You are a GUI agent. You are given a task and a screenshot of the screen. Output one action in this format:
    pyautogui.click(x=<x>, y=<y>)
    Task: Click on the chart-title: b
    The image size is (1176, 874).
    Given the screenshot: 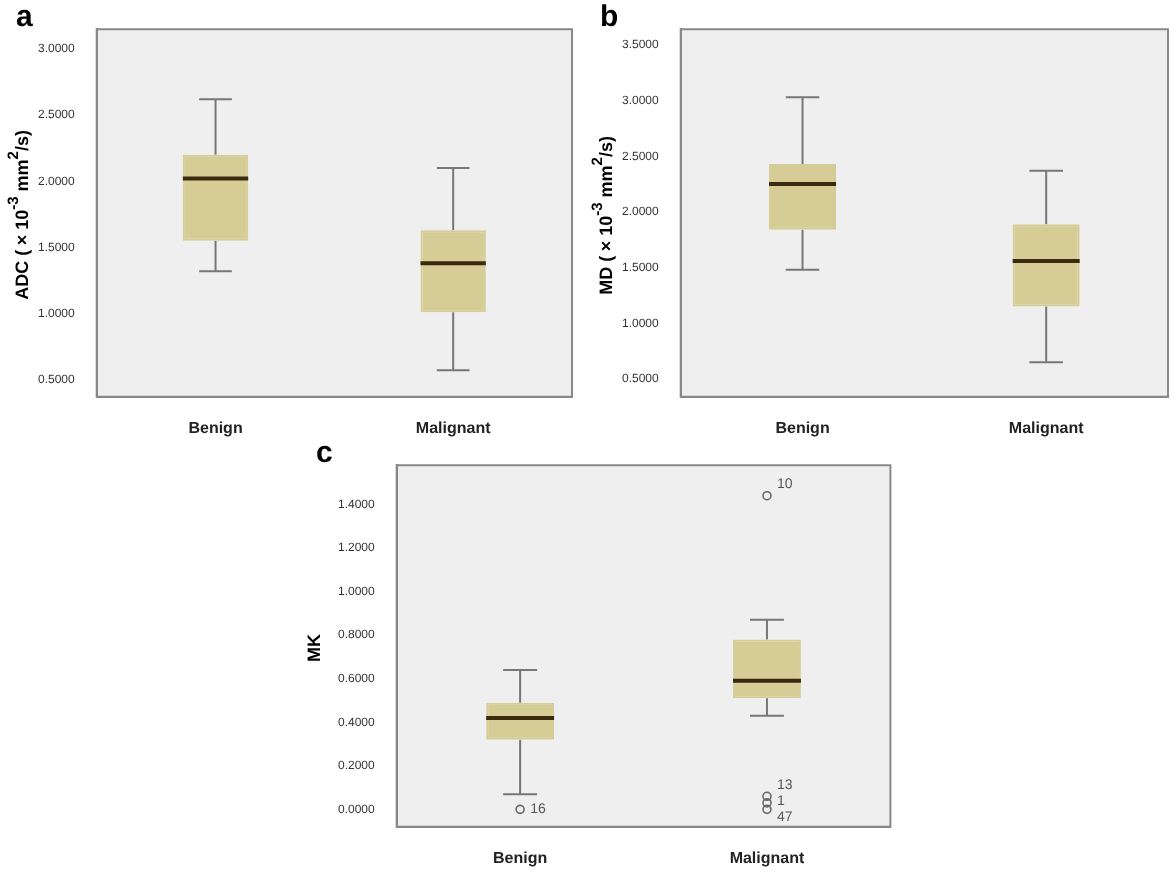 What is the action you would take?
    pyautogui.click(x=609, y=17)
    